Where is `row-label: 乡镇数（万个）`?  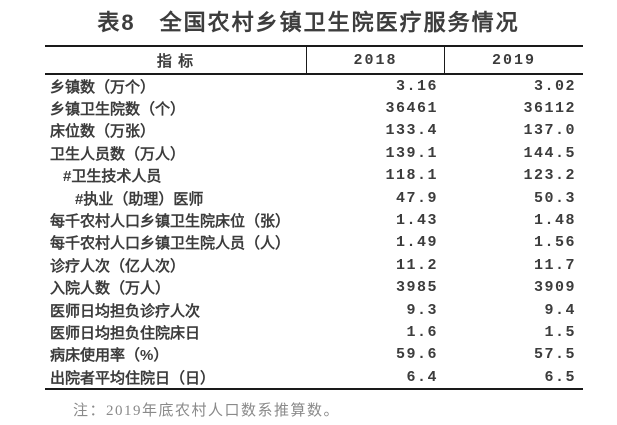
row-label: 乡镇数（万个） is located at coordinates (103, 87).